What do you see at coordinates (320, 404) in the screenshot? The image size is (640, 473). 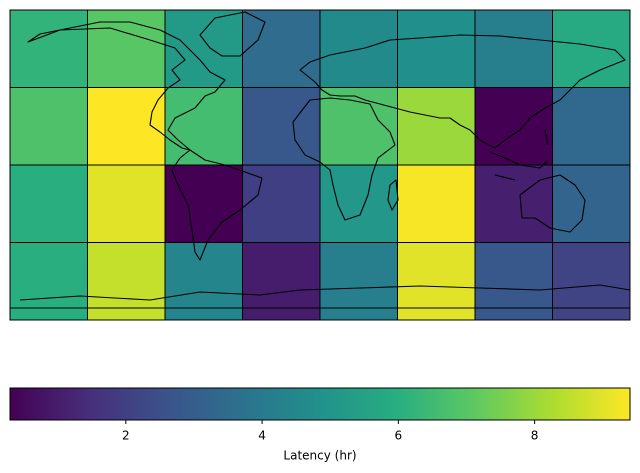 I see `colorbar` at bounding box center [320, 404].